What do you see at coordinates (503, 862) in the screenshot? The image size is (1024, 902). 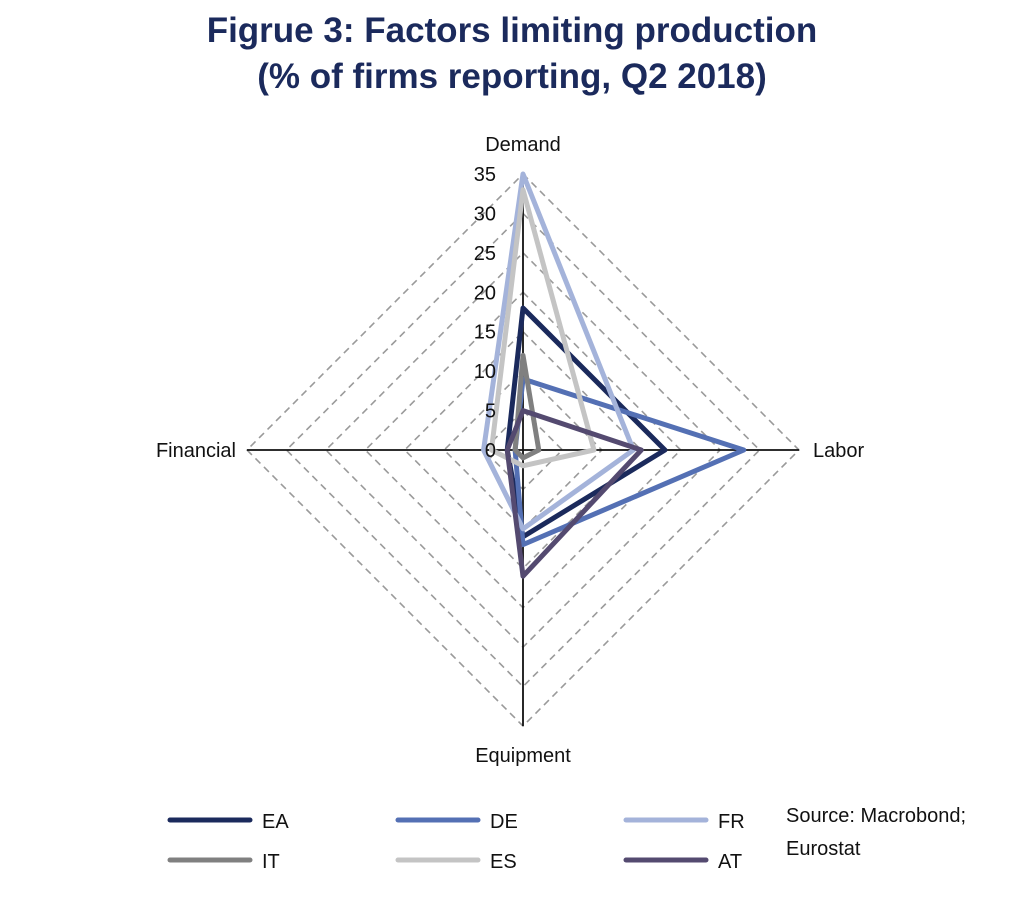 I see `legend-label-es: ES` at bounding box center [503, 862].